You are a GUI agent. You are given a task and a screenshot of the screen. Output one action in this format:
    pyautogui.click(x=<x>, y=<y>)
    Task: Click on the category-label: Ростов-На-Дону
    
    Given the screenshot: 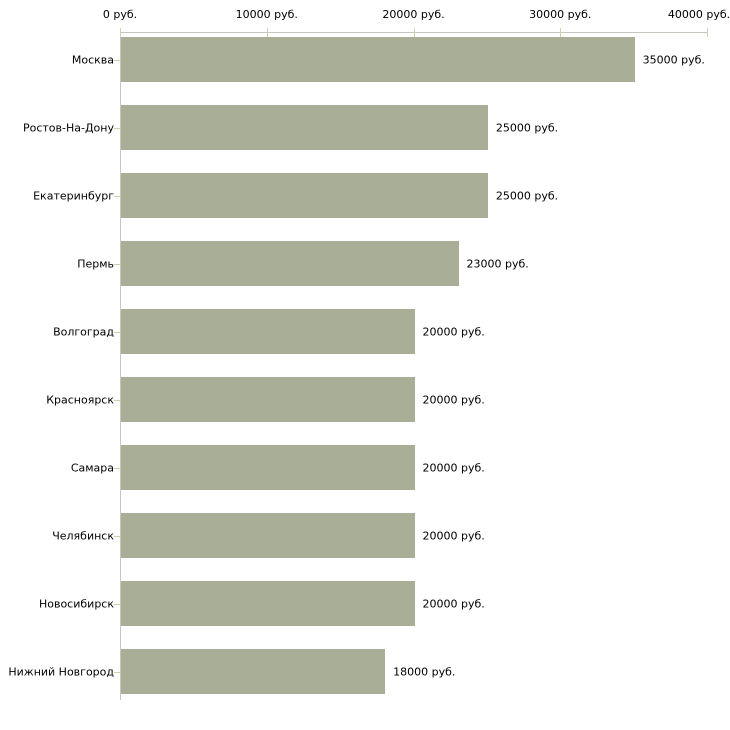 What is the action you would take?
    pyautogui.click(x=68, y=127)
    